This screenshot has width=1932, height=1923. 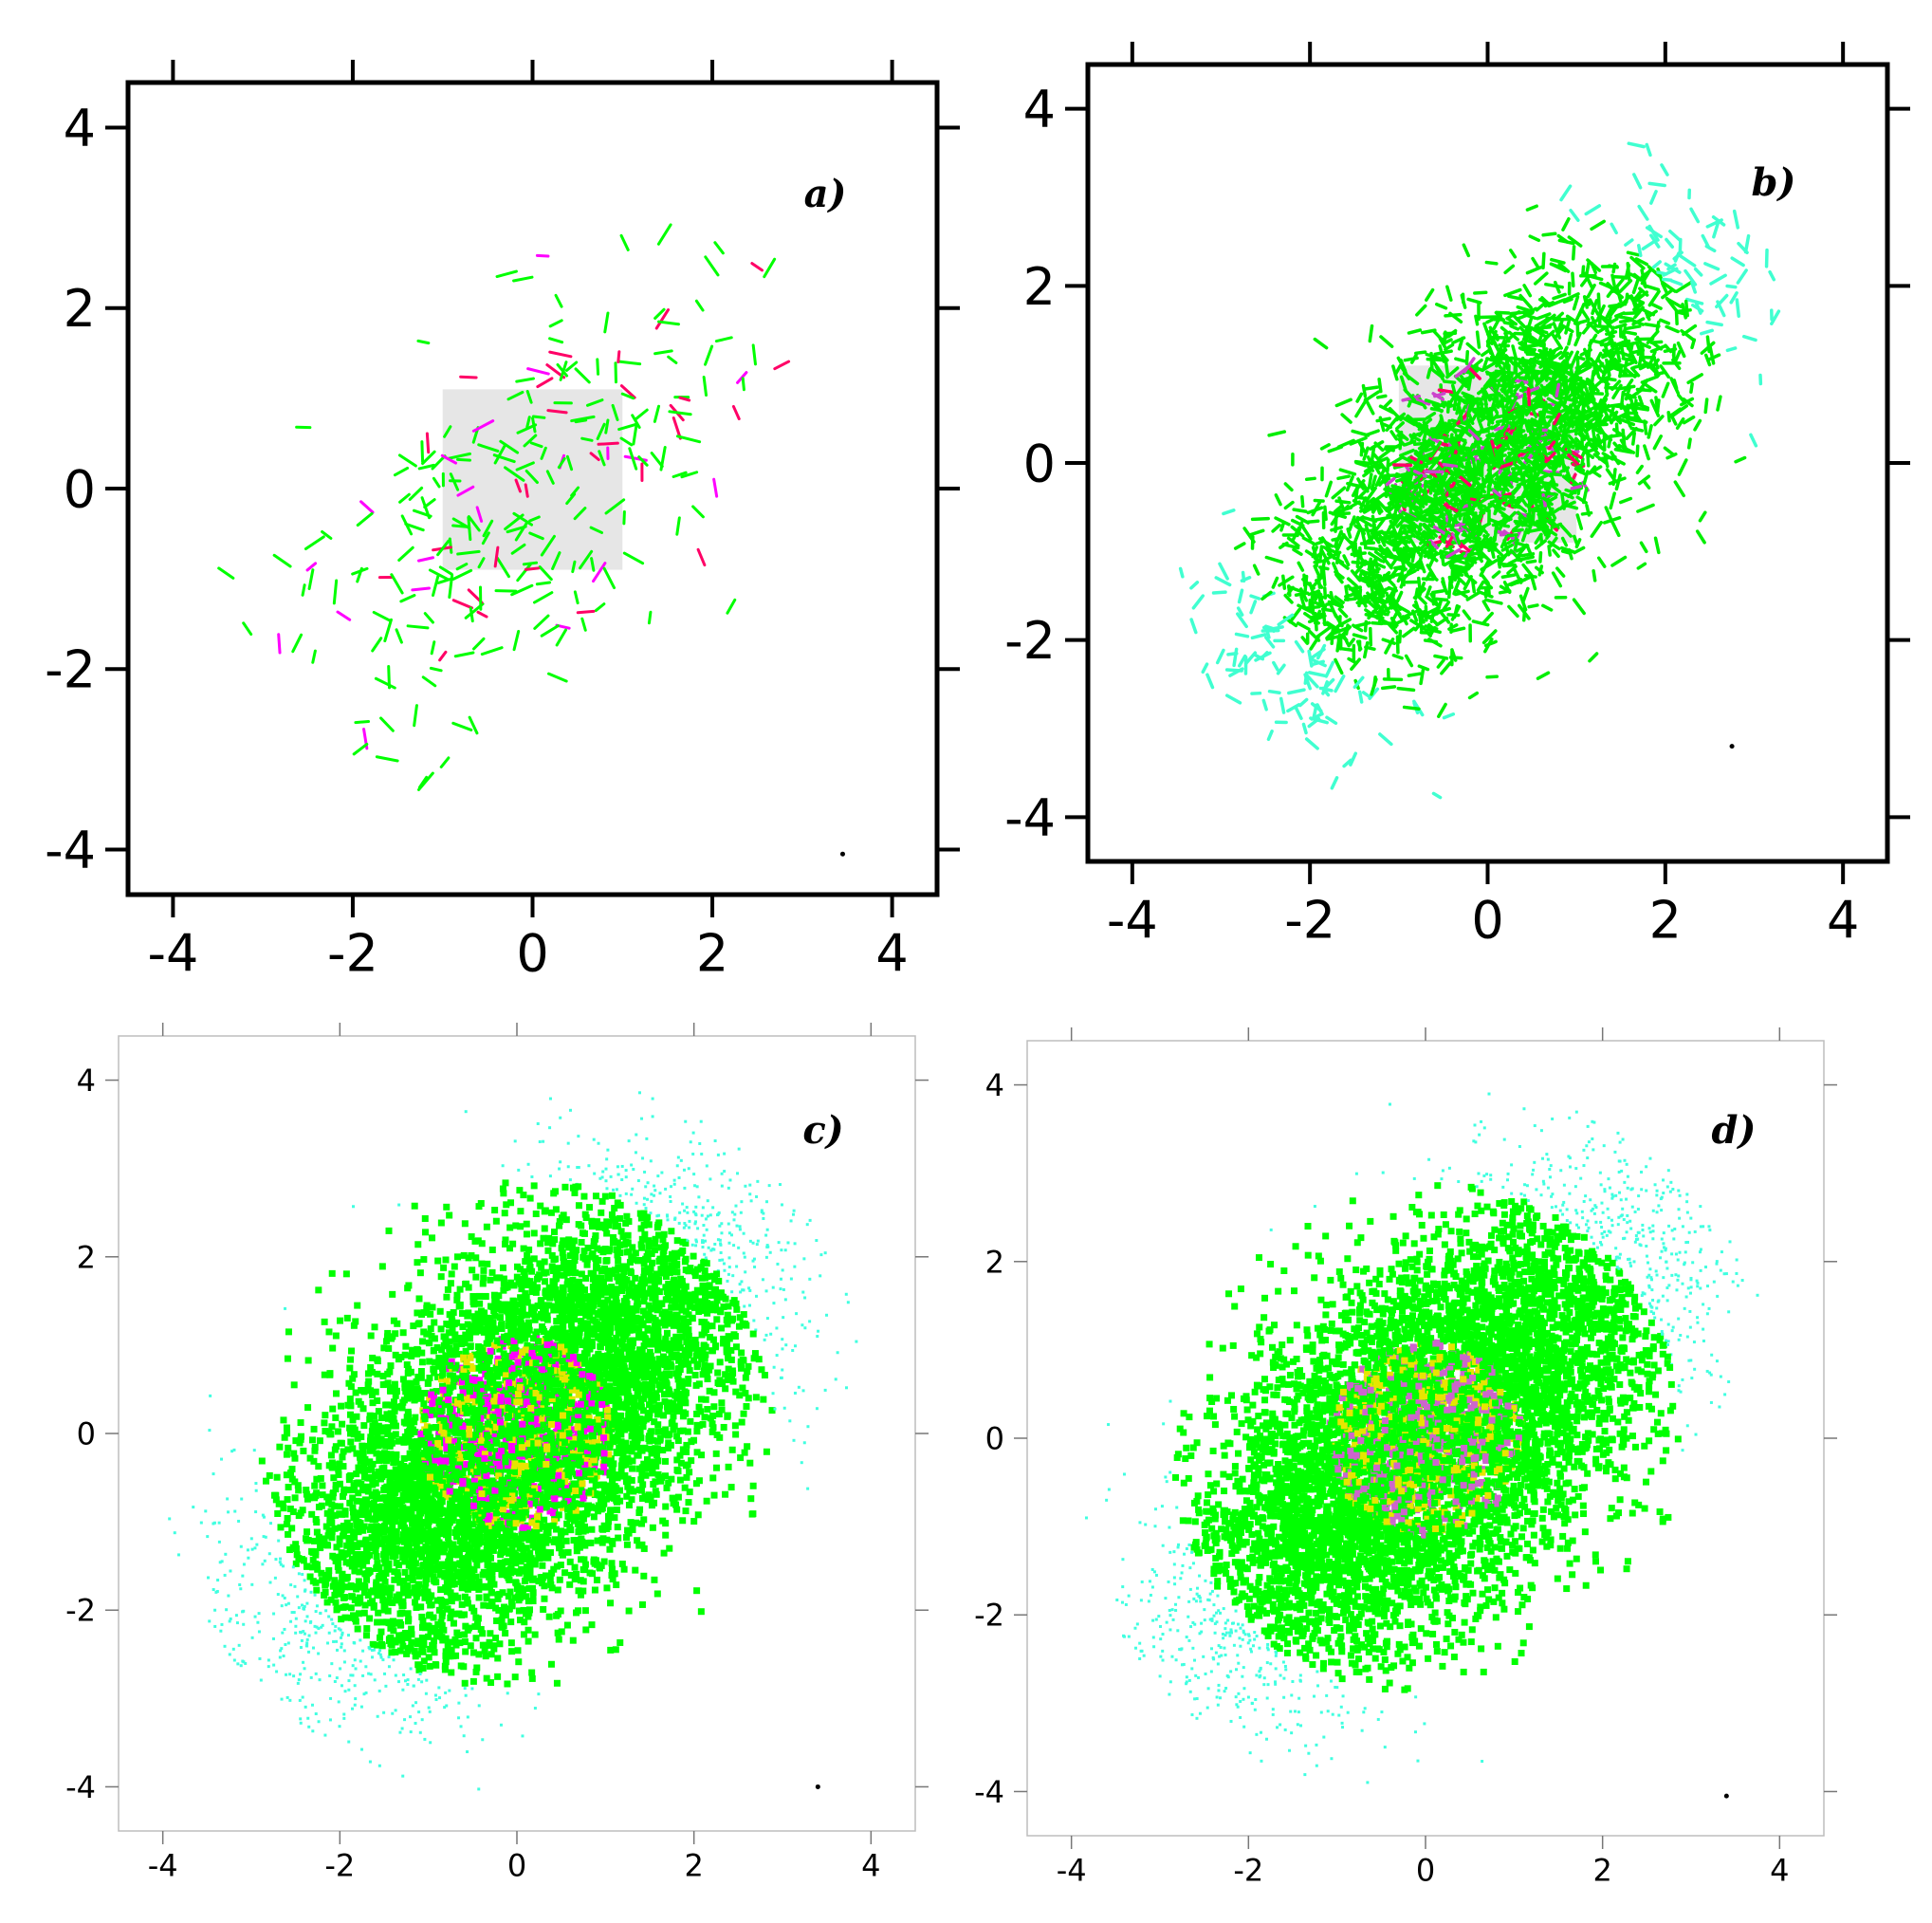 What do you see at coordinates (1774, 182) in the screenshot?
I see `panel-label: b)` at bounding box center [1774, 182].